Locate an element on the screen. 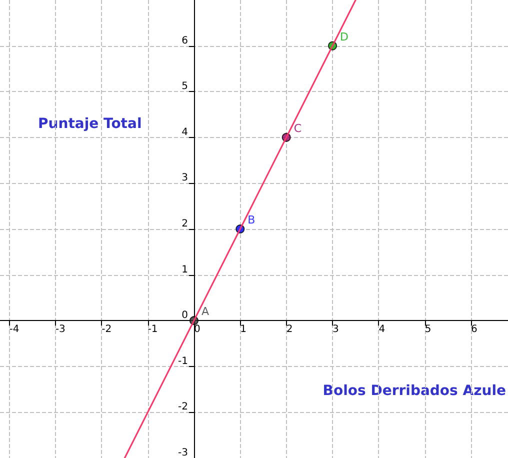 Image resolution: width=508 pixels, height=458 pixels. series-label: A is located at coordinates (205, 311).